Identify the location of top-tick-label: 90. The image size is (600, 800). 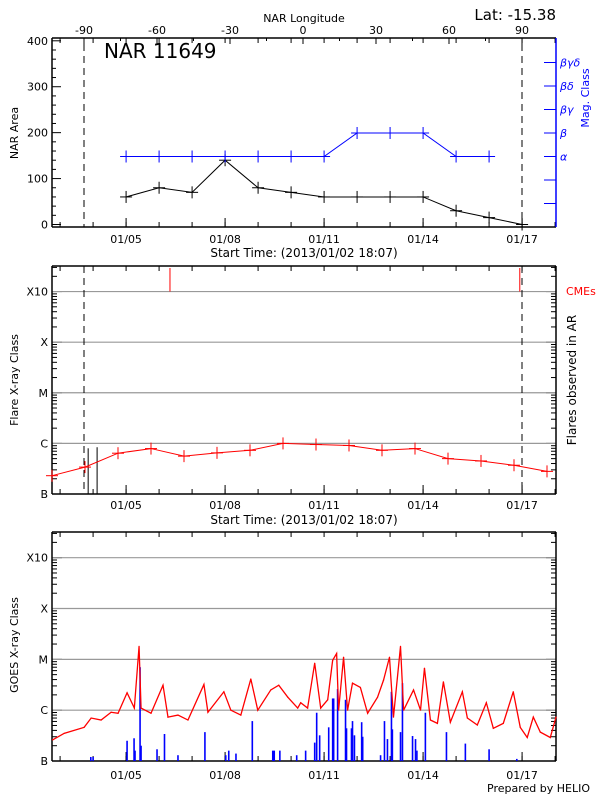
(522, 30).